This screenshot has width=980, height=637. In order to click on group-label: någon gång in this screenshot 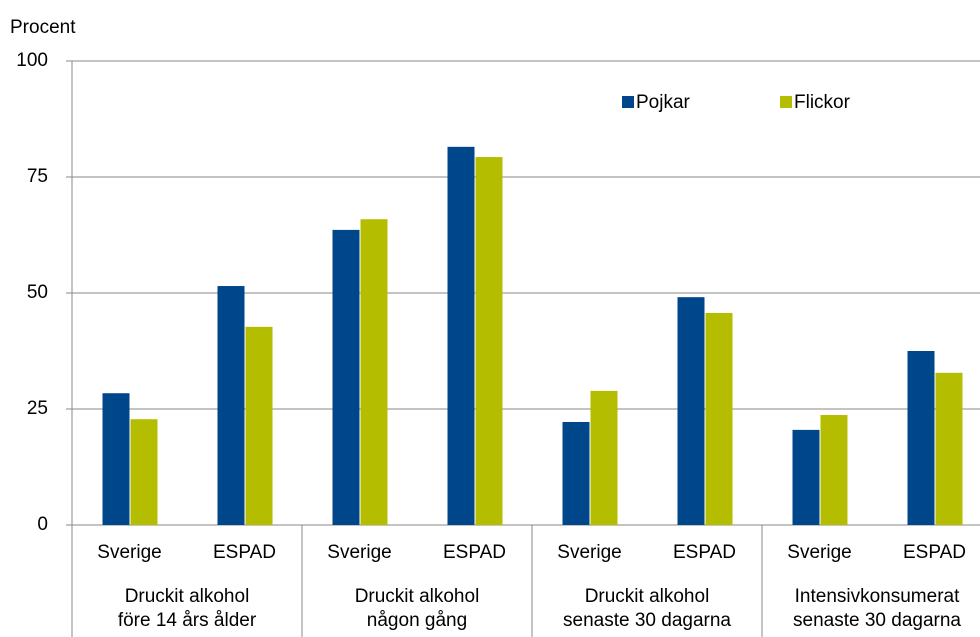, I will do `click(417, 620)`.